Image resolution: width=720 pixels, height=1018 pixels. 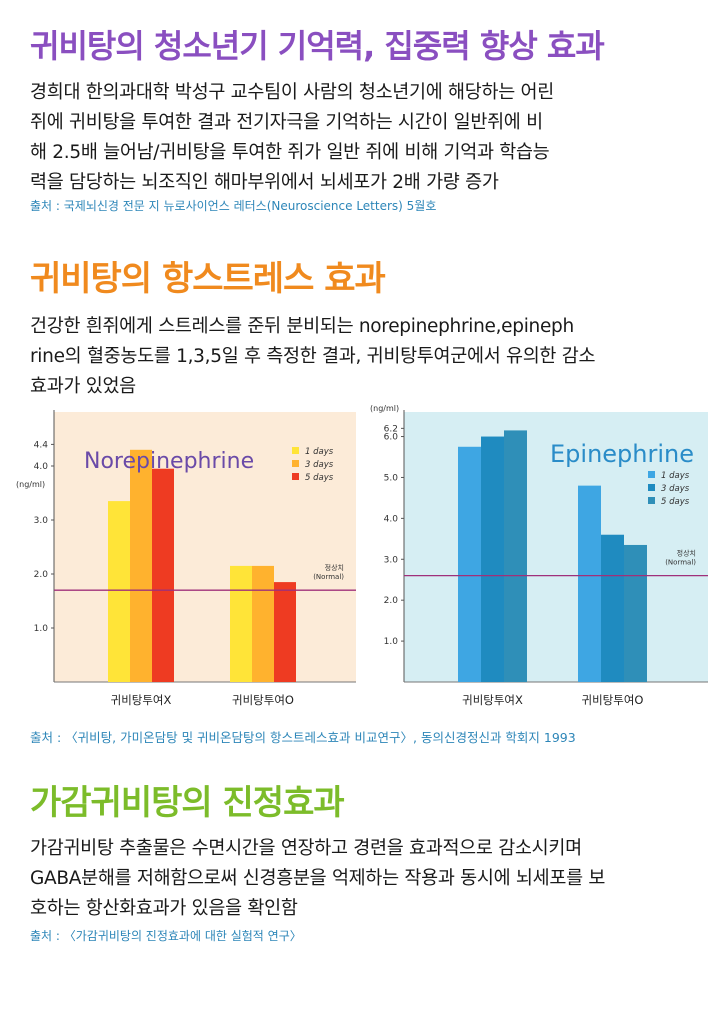 I want to click on section3-source: 출처 : 〈가감귀비탕의 진정효과에 대한 실험적 연구〉, so click(x=166, y=936).